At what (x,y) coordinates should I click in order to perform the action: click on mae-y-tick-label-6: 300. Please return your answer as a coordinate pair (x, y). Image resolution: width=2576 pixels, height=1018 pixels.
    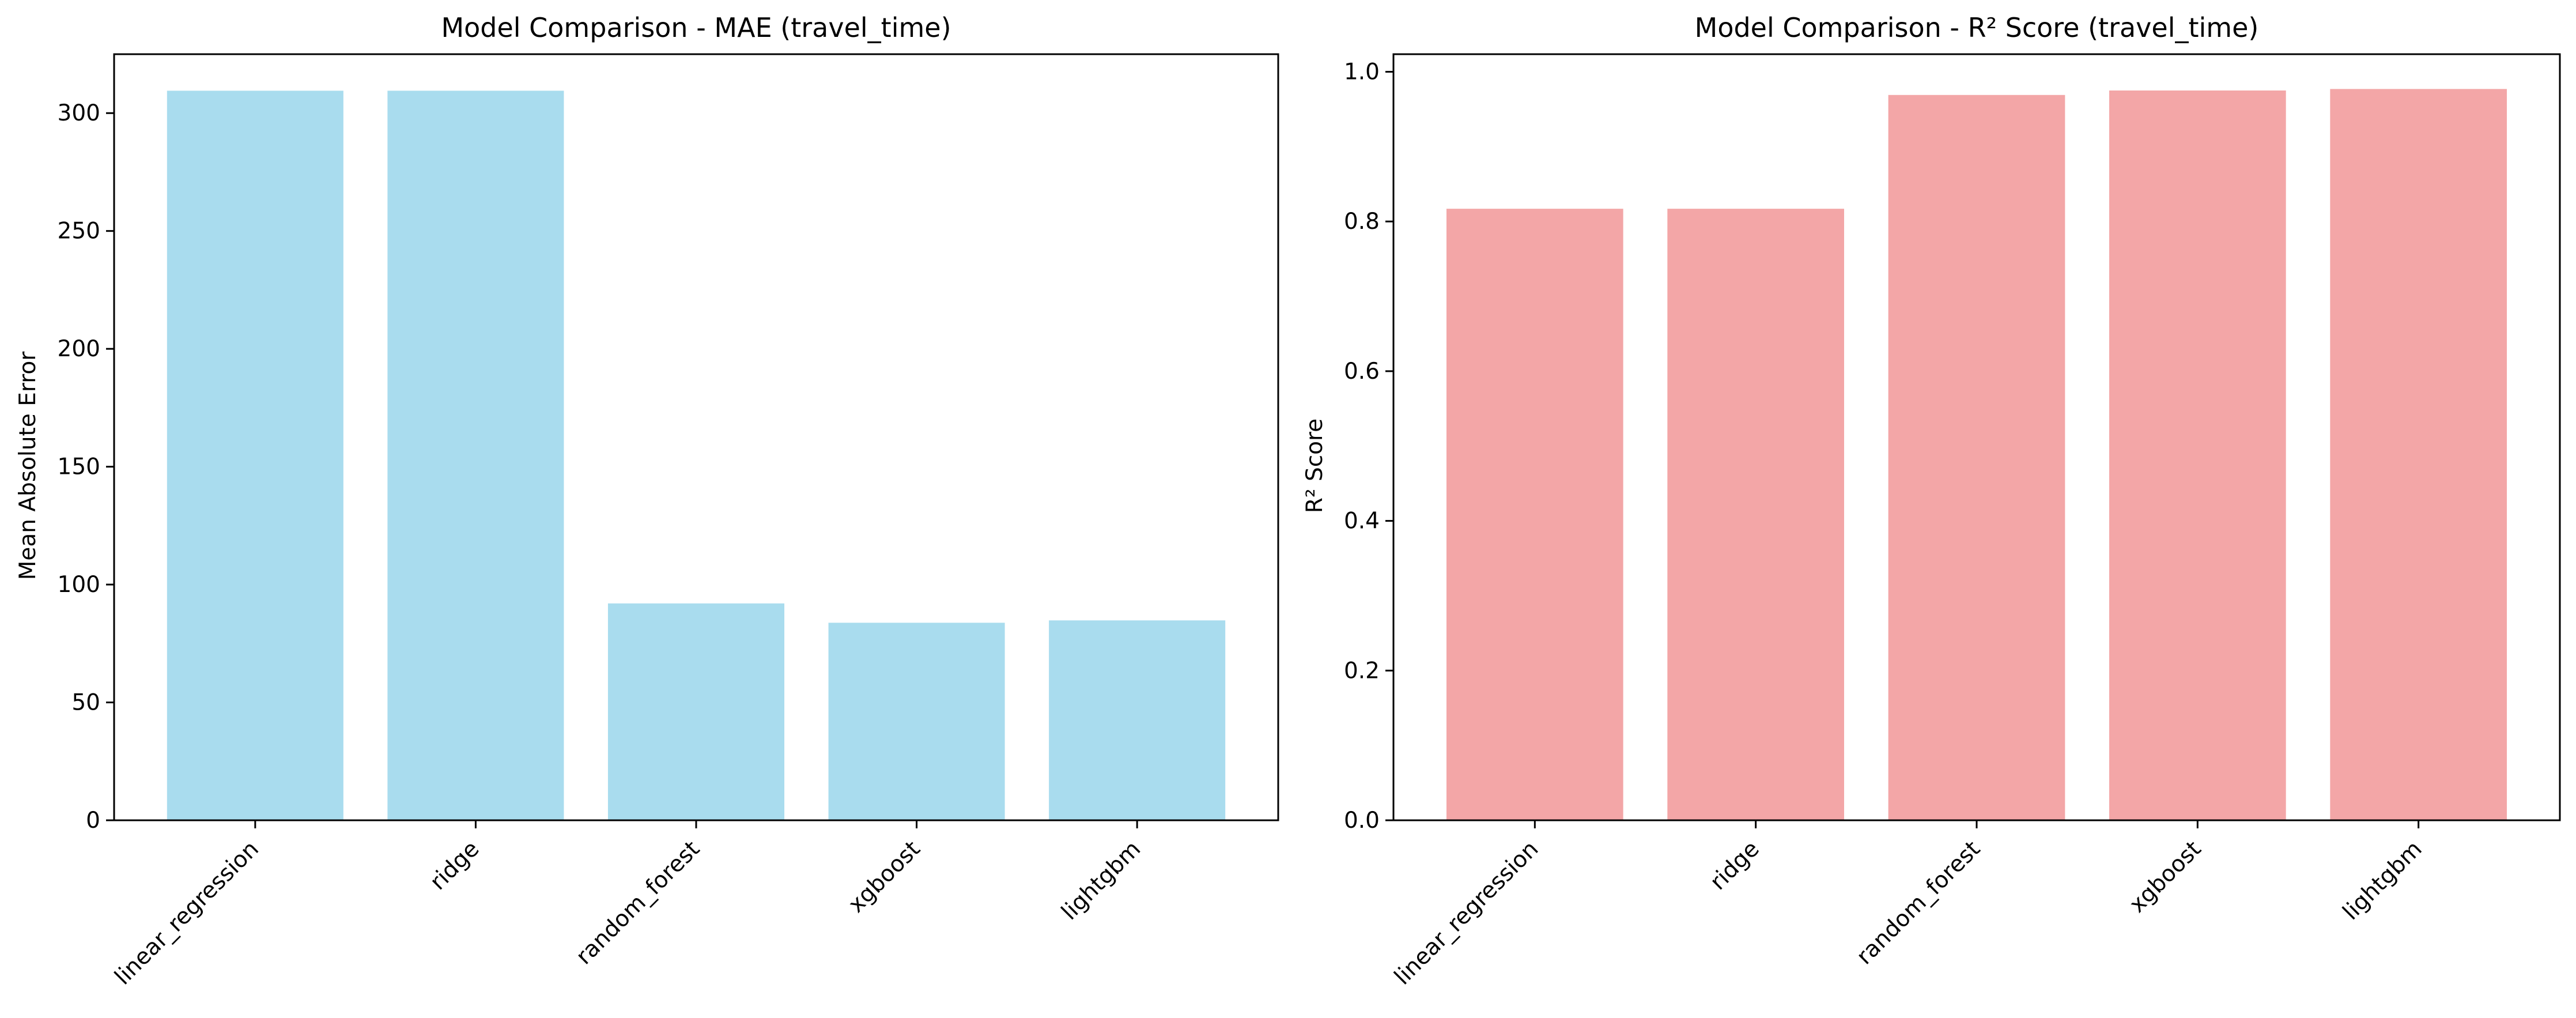
    Looking at the image, I should click on (79, 113).